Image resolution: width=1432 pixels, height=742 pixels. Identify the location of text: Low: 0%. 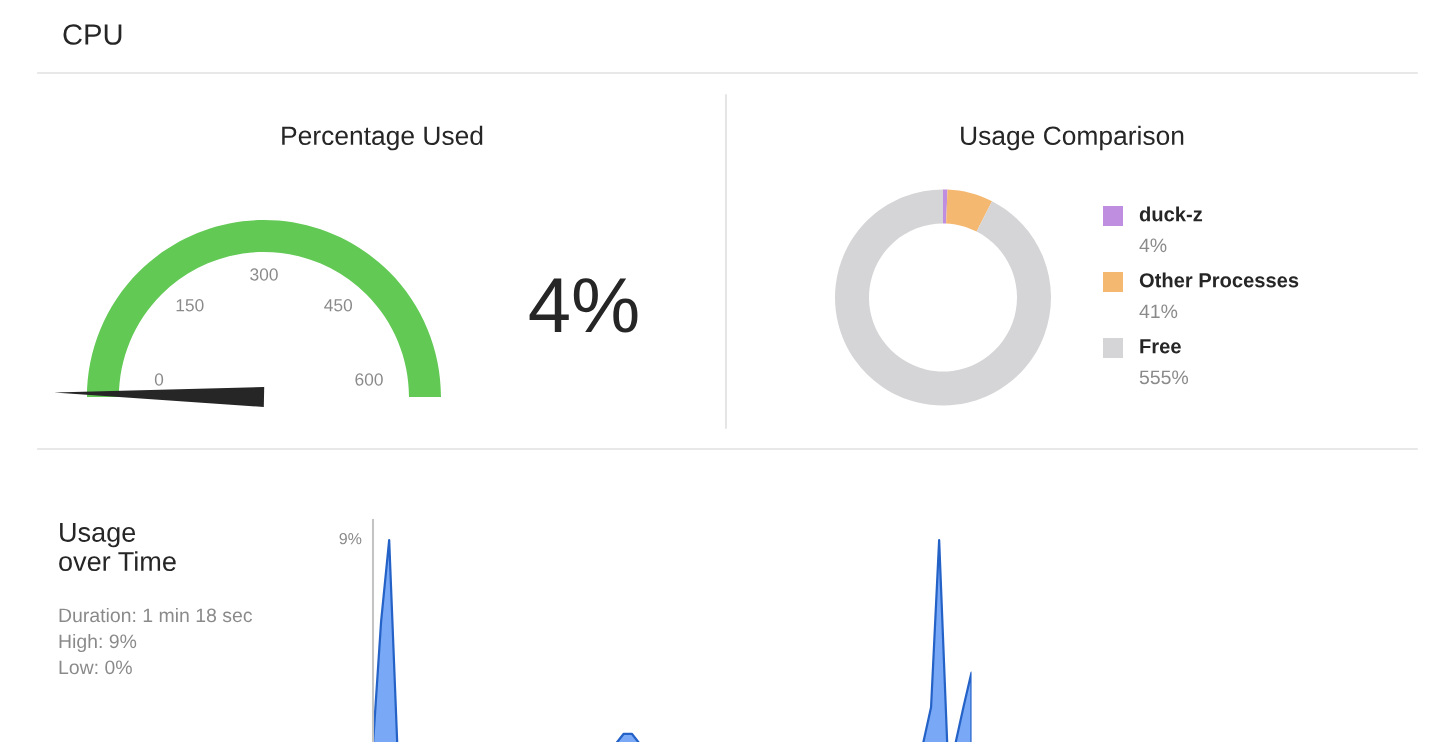
(95, 667).